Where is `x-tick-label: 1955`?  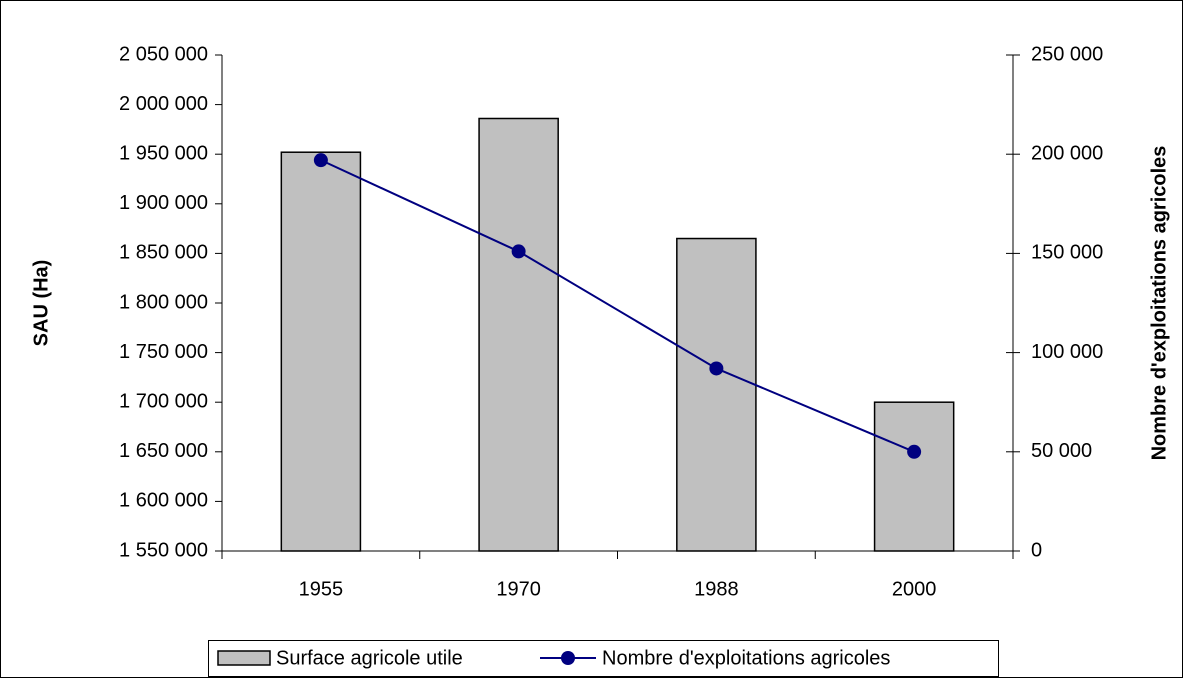 x-tick-label: 1955 is located at coordinates (321, 589).